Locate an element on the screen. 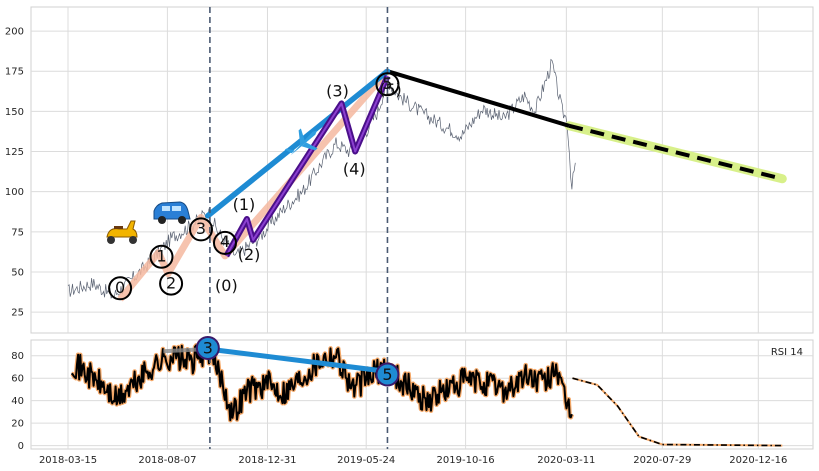  sub-wave-label: (3) is located at coordinates (337, 90).